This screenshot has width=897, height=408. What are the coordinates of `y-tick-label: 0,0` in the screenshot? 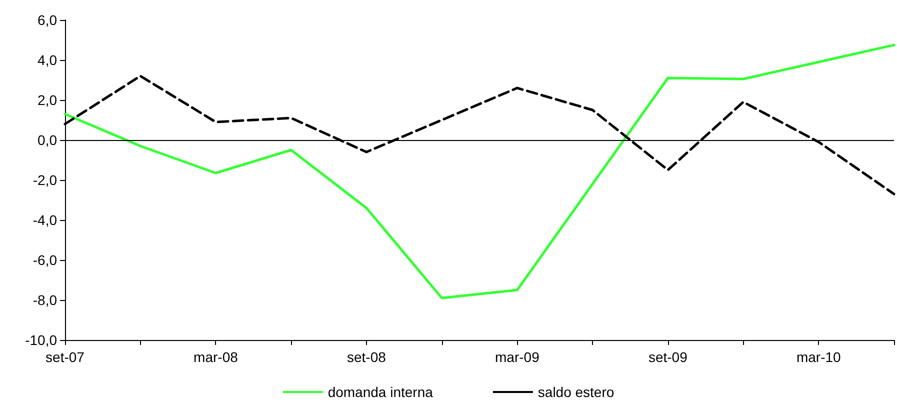 It's located at (48, 140).